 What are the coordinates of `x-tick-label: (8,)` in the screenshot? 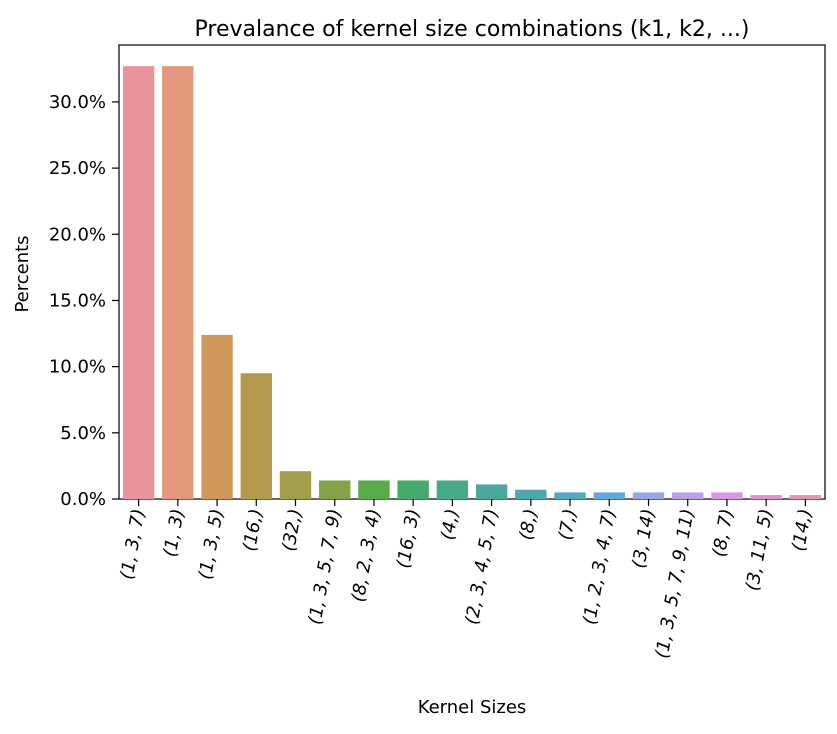 It's located at (529, 524).